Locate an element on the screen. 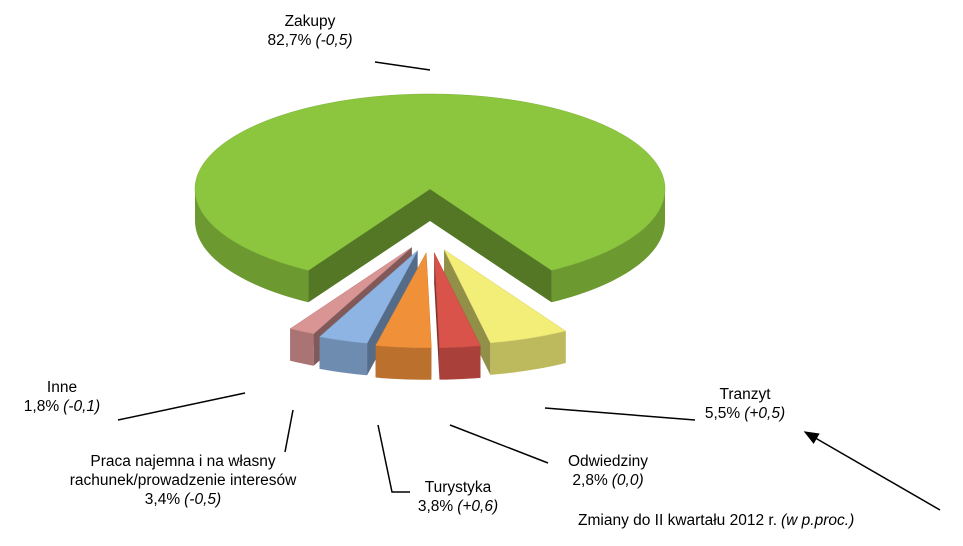  annotation-note: (w p.proc.) is located at coordinates (818, 520).